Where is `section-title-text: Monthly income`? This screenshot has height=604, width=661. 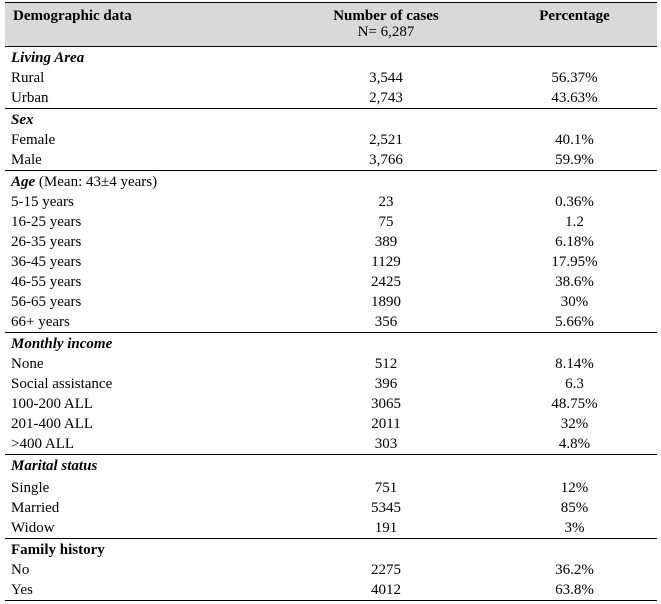 section-title-text: Monthly income is located at coordinates (62, 344).